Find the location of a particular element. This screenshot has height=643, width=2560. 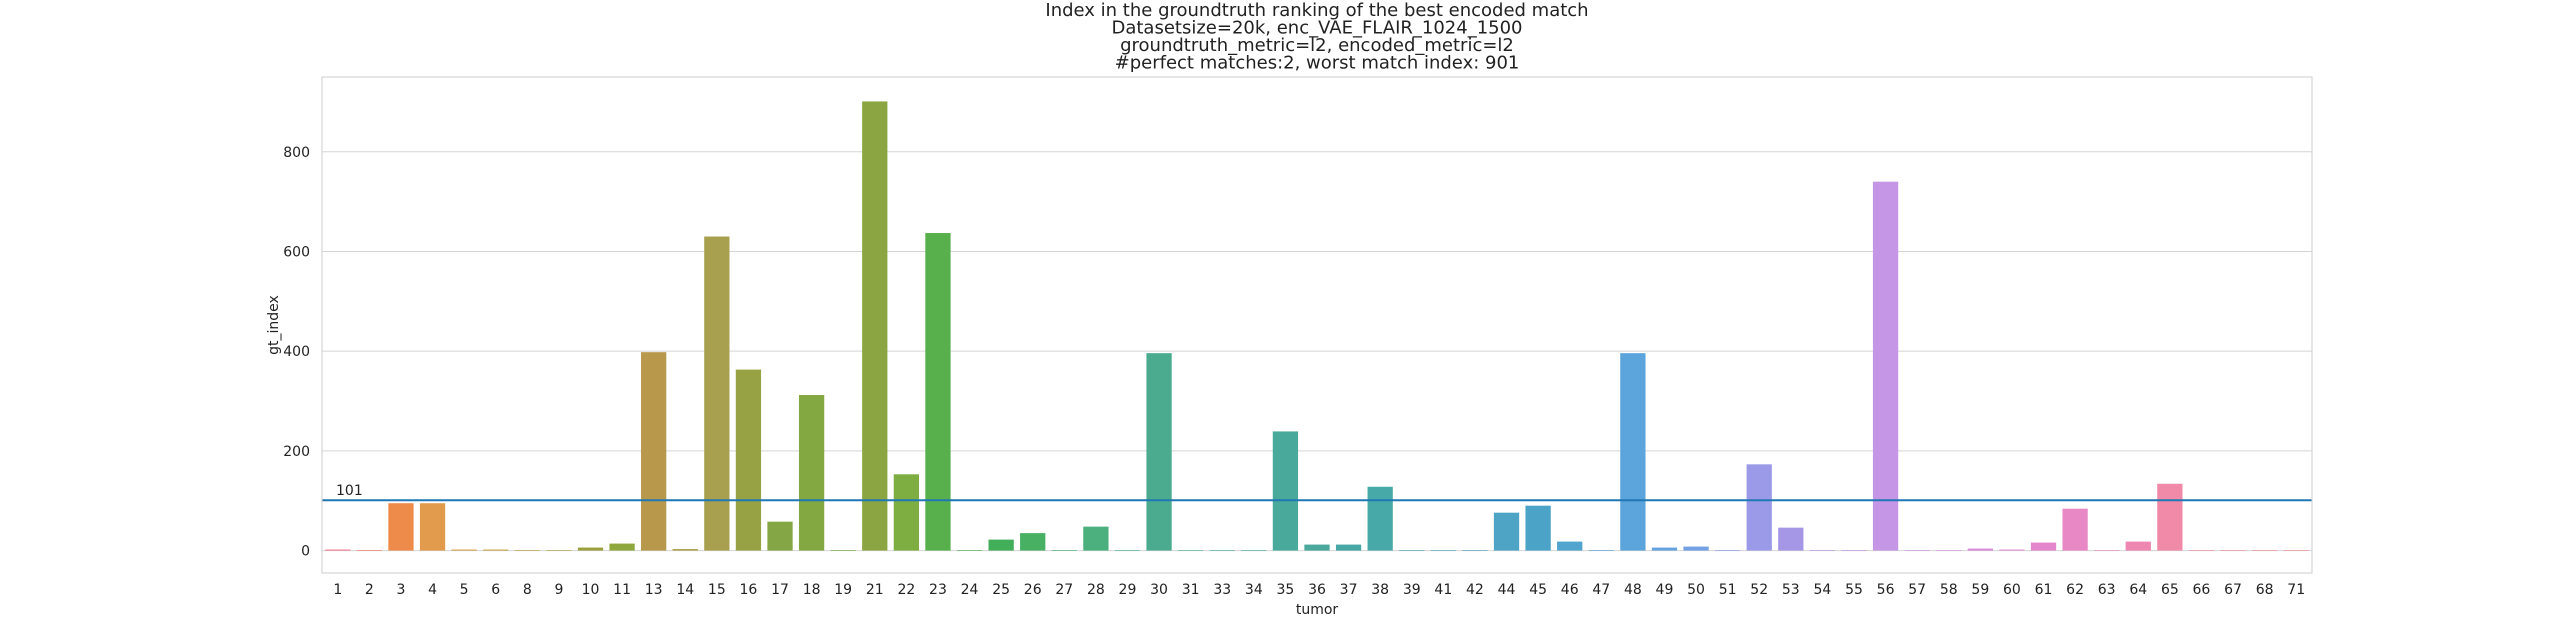

x-tick-label: 55 is located at coordinates (1854, 590).